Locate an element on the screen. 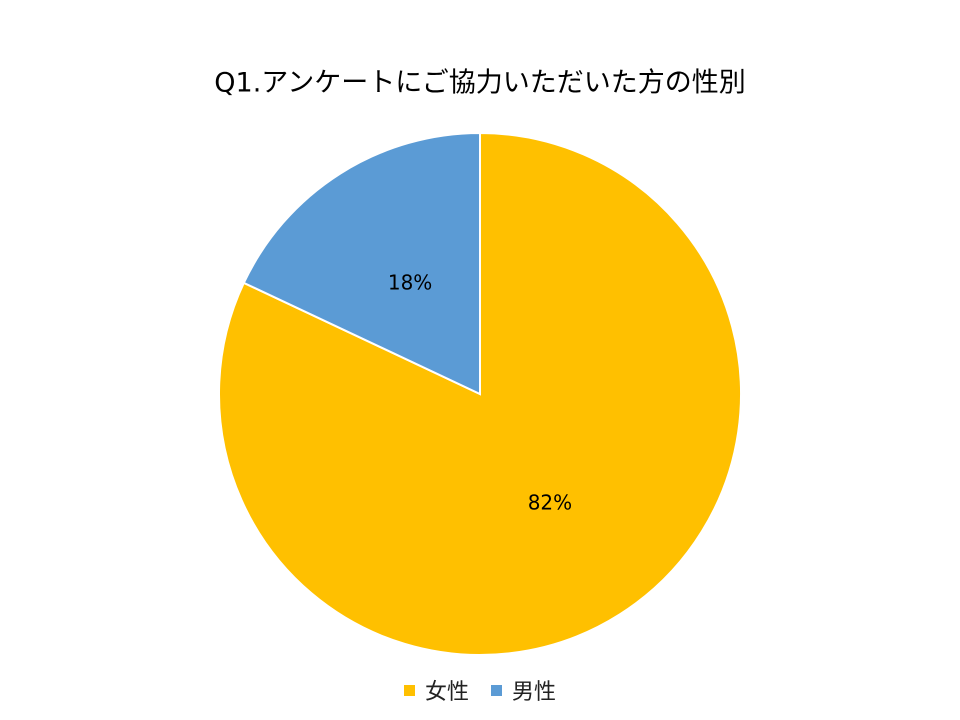 Image resolution: width=960 pixels, height=720 pixels. legend: 女性 男性 is located at coordinates (480, 690).